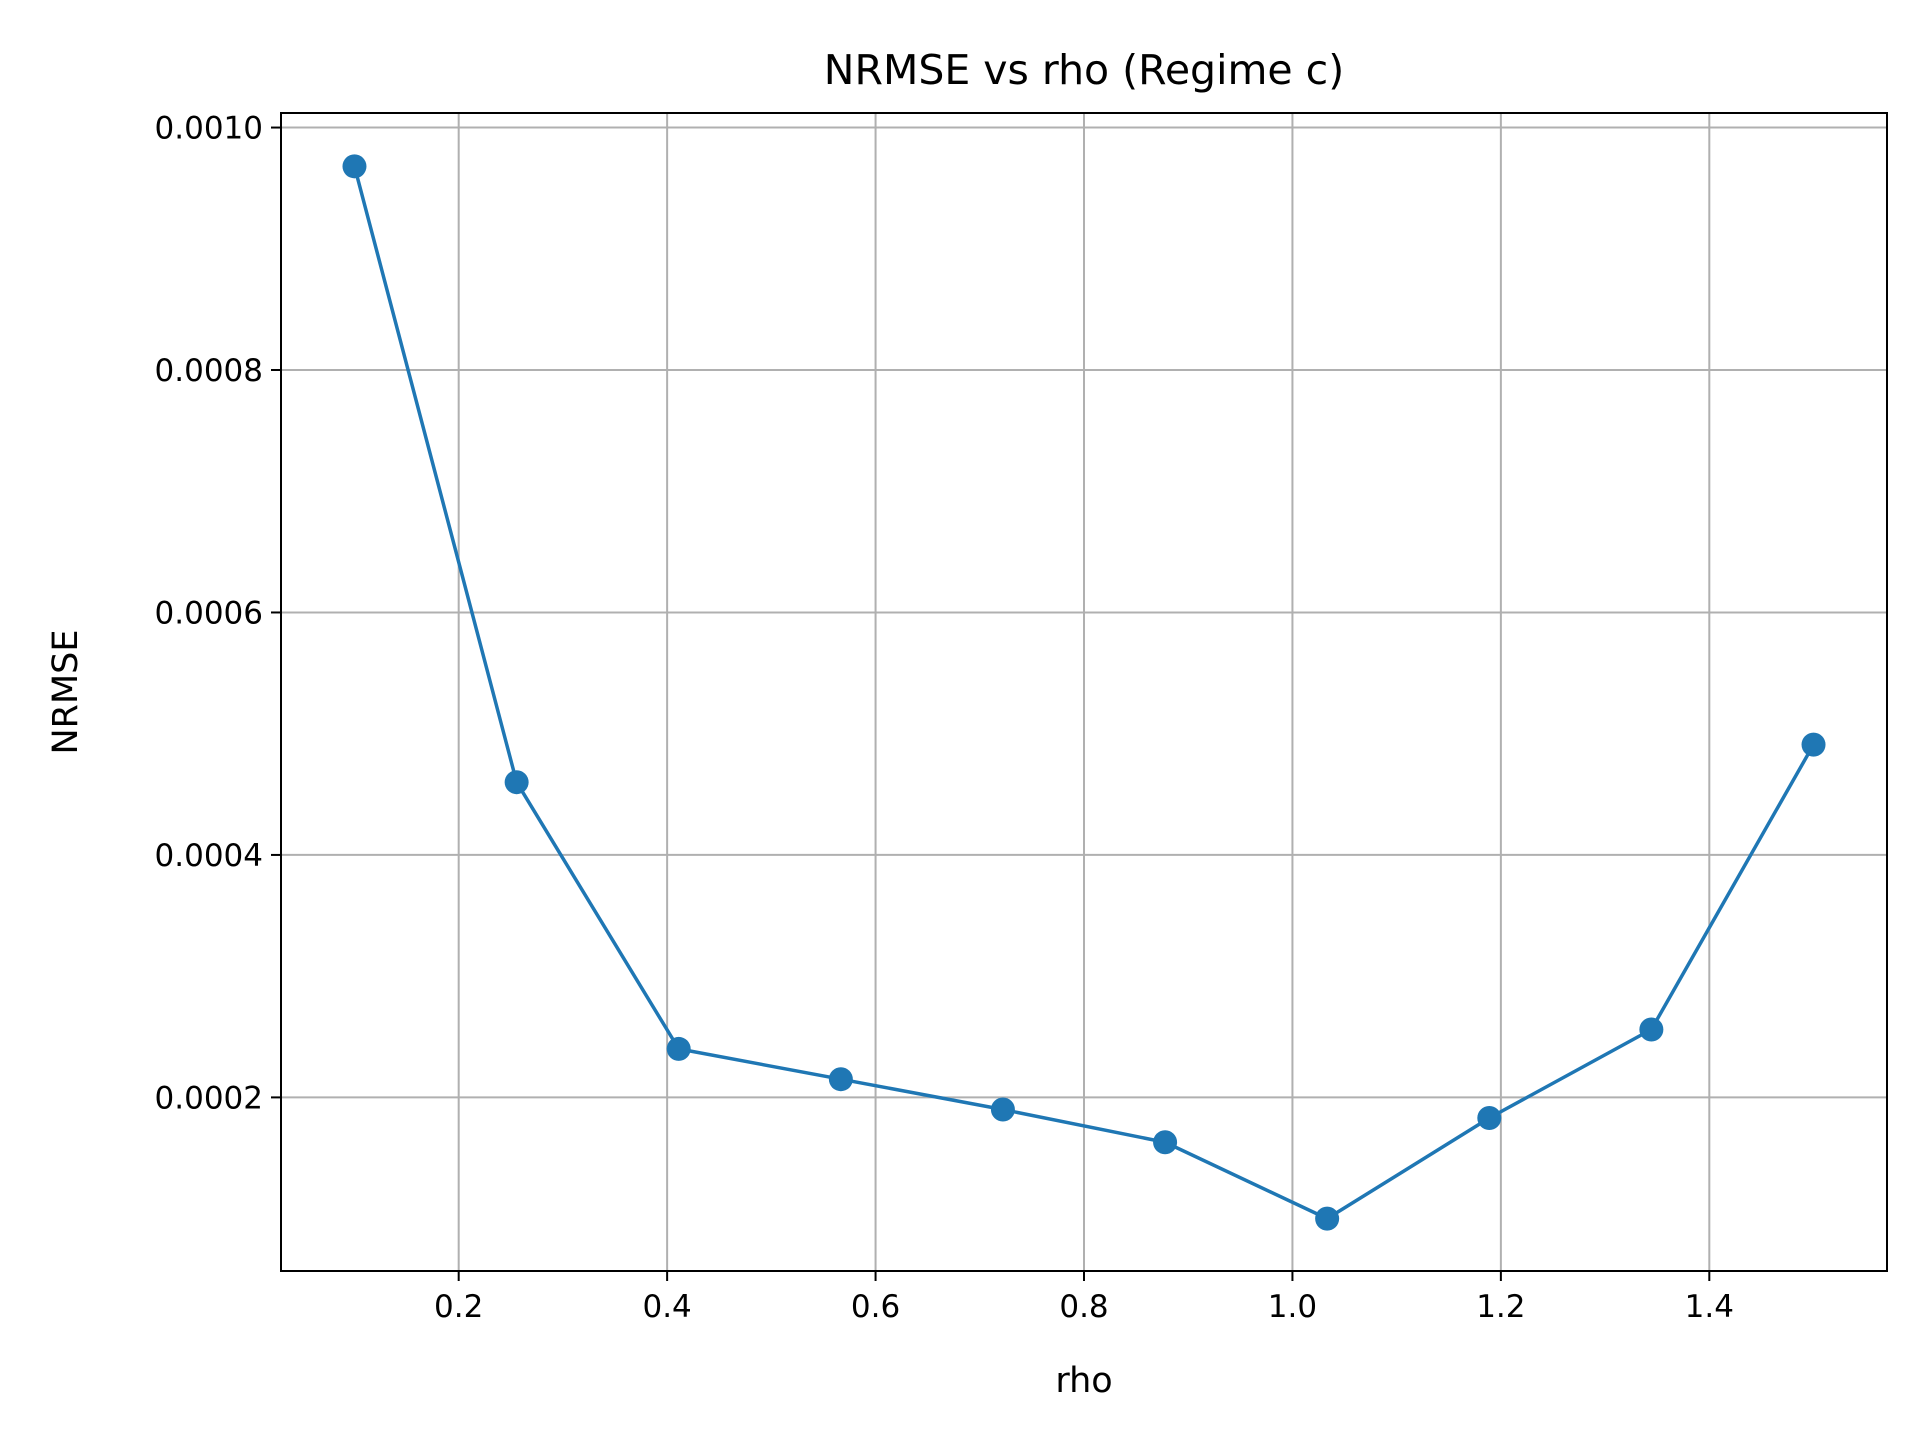 Image resolution: width=1920 pixels, height=1440 pixels. What do you see at coordinates (666, 1307) in the screenshot?
I see `x-tick-label: 0.4` at bounding box center [666, 1307].